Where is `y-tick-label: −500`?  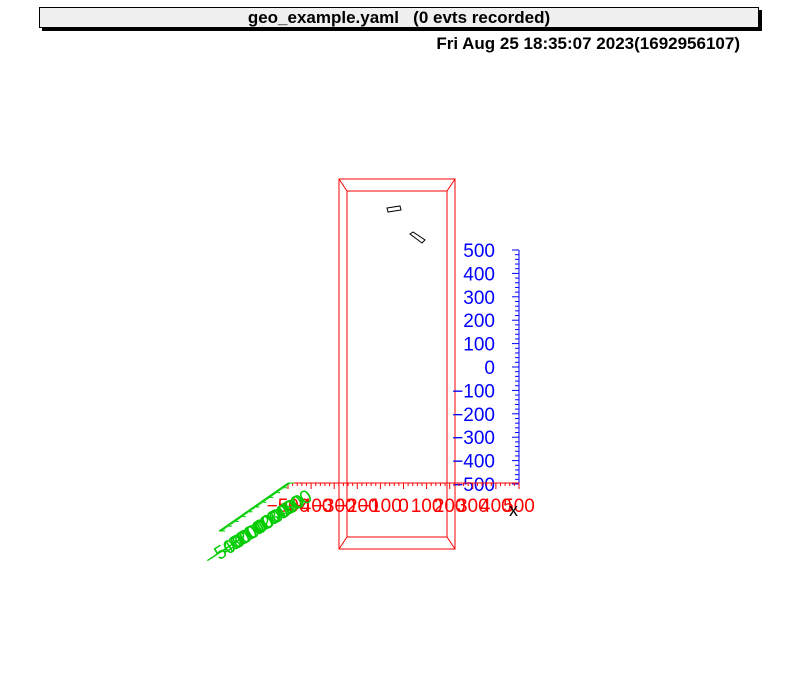 y-tick-label: −500 is located at coordinates (473, 485).